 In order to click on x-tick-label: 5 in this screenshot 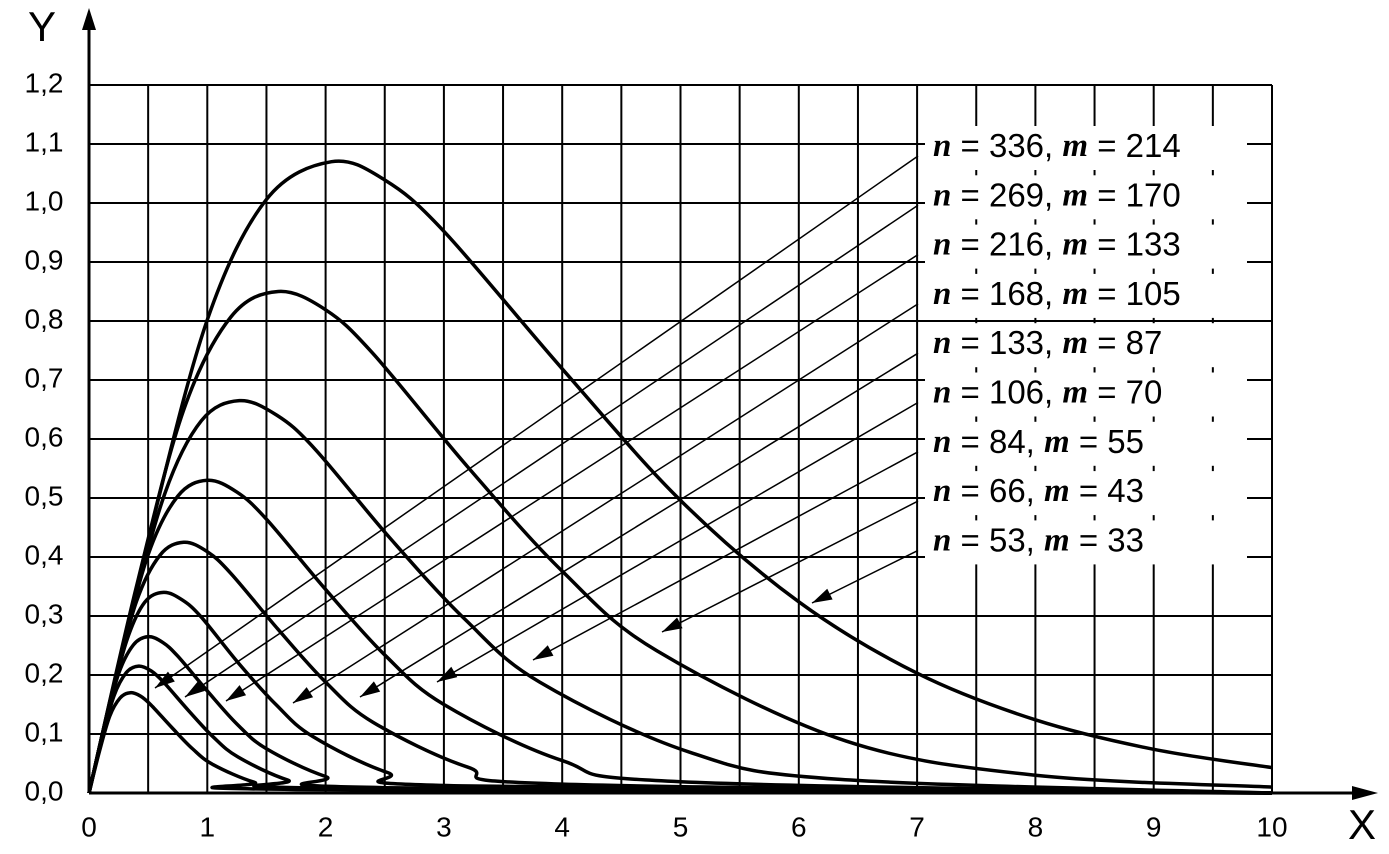, I will do `click(681, 826)`.